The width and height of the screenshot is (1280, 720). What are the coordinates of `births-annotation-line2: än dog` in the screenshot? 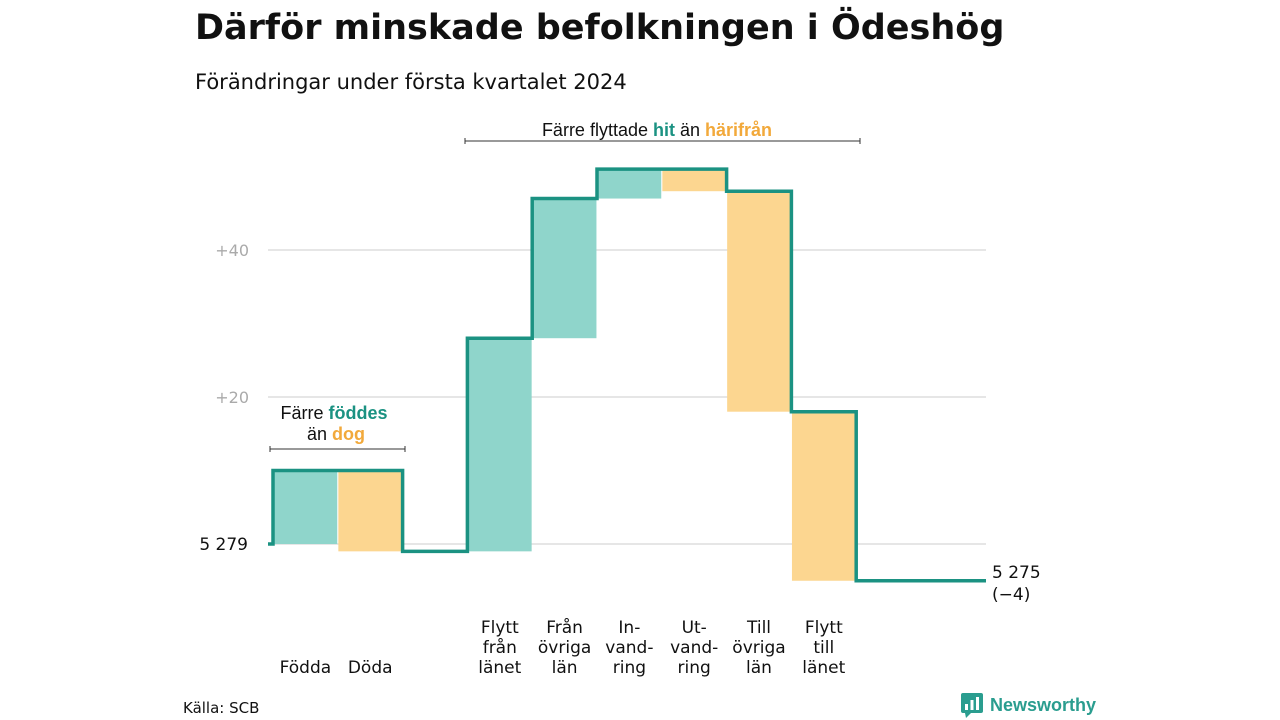 It's located at (336, 434).